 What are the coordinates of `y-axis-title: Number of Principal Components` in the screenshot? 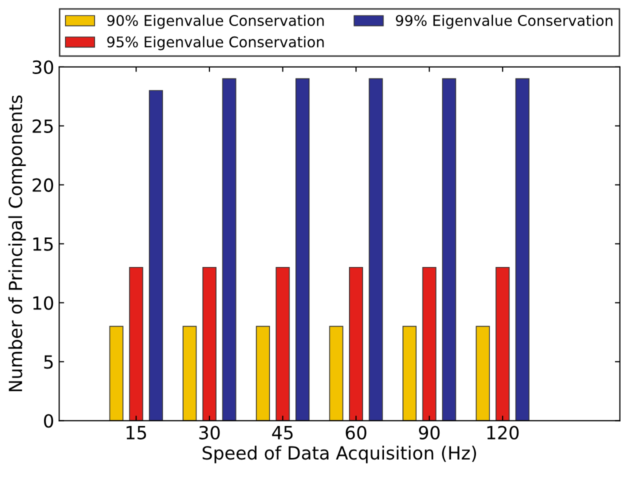 It's located at (17, 244).